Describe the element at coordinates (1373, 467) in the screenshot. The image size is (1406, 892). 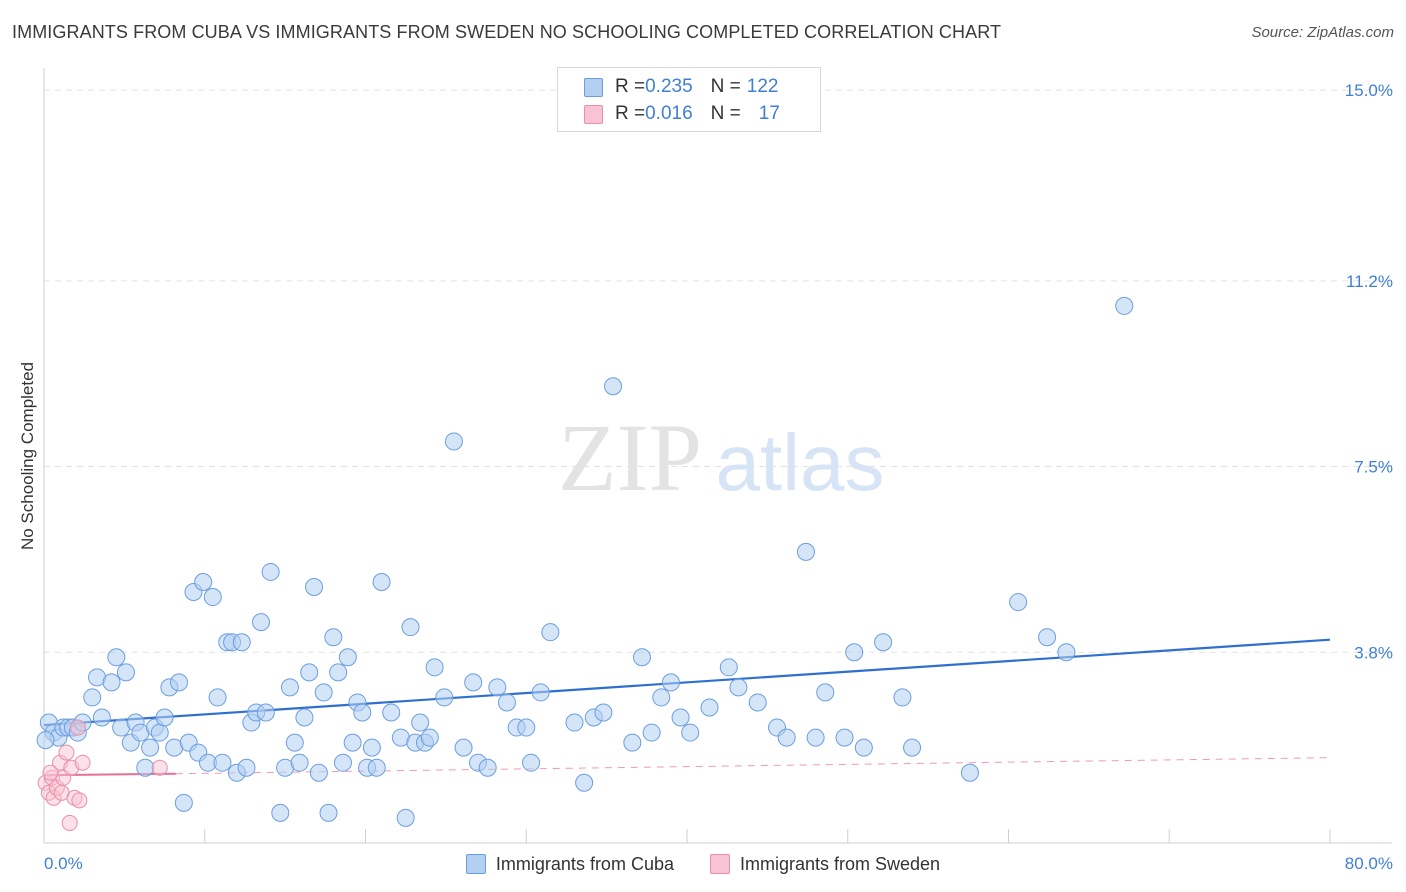
I see `y-tick-label: 7.5%` at that location.